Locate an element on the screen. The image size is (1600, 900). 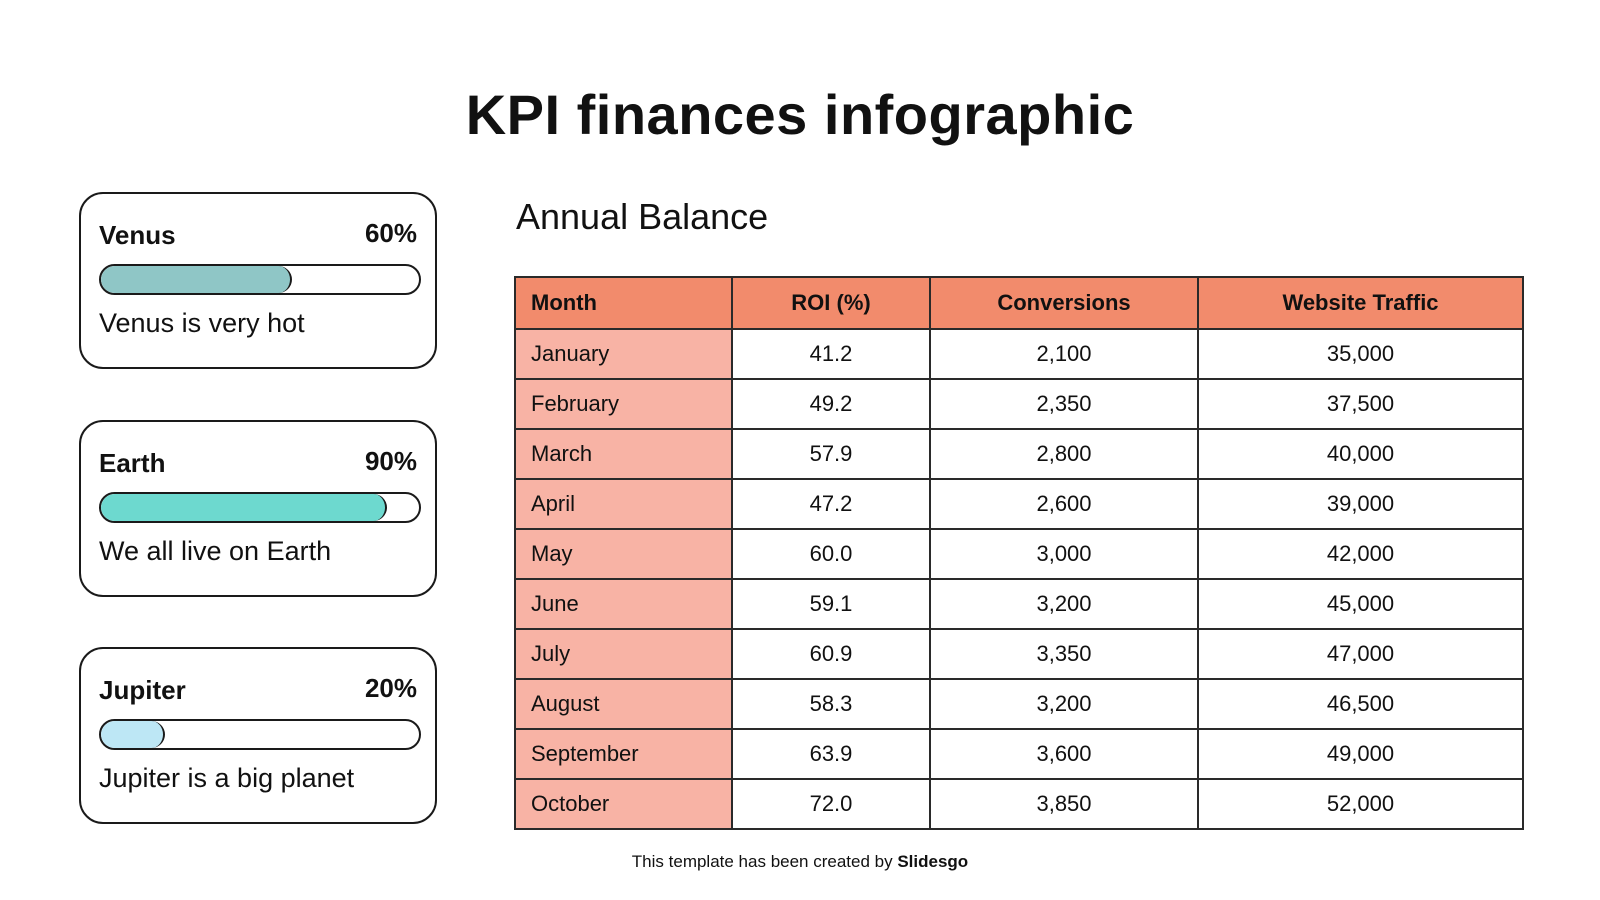
conversions-cell: 3,850 is located at coordinates (1064, 804).